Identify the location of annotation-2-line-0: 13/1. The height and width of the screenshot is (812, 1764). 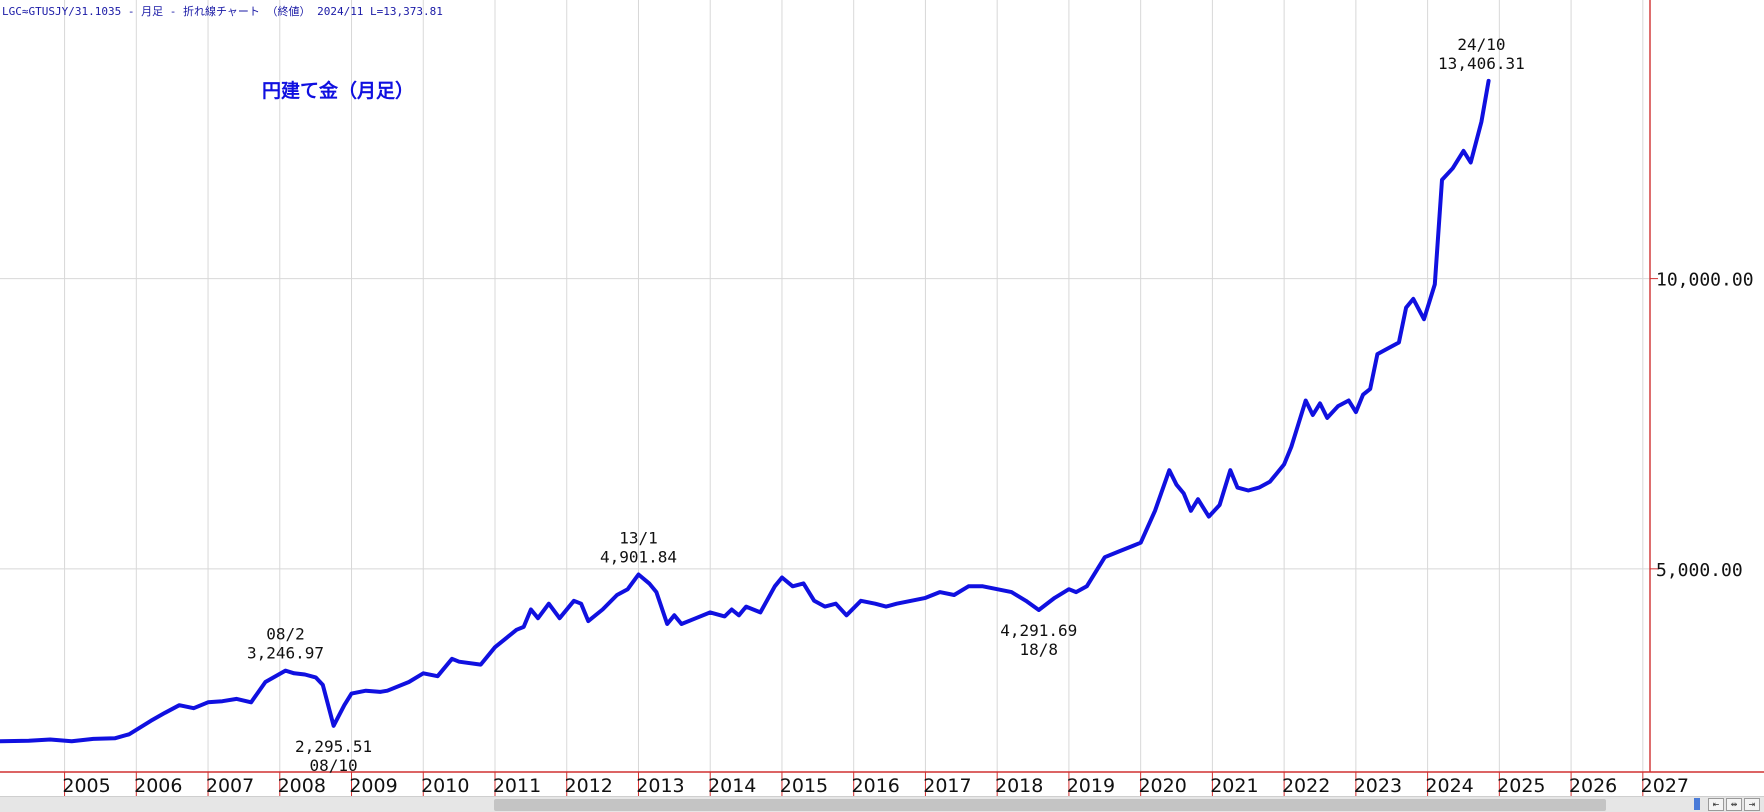
(638, 538).